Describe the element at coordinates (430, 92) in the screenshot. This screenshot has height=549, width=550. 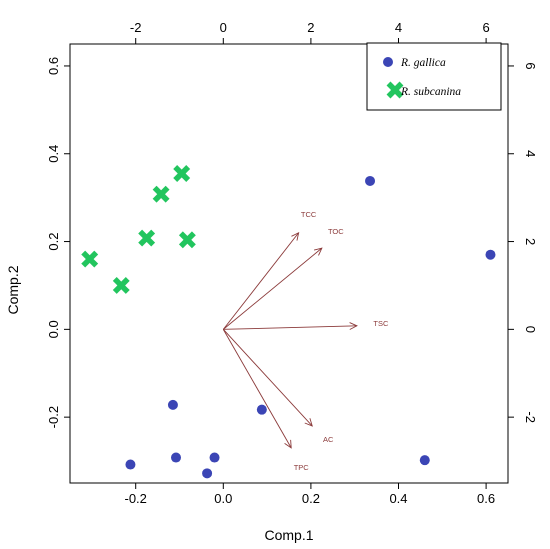
I see `legend-label-subcanina: R. subcanina` at that location.